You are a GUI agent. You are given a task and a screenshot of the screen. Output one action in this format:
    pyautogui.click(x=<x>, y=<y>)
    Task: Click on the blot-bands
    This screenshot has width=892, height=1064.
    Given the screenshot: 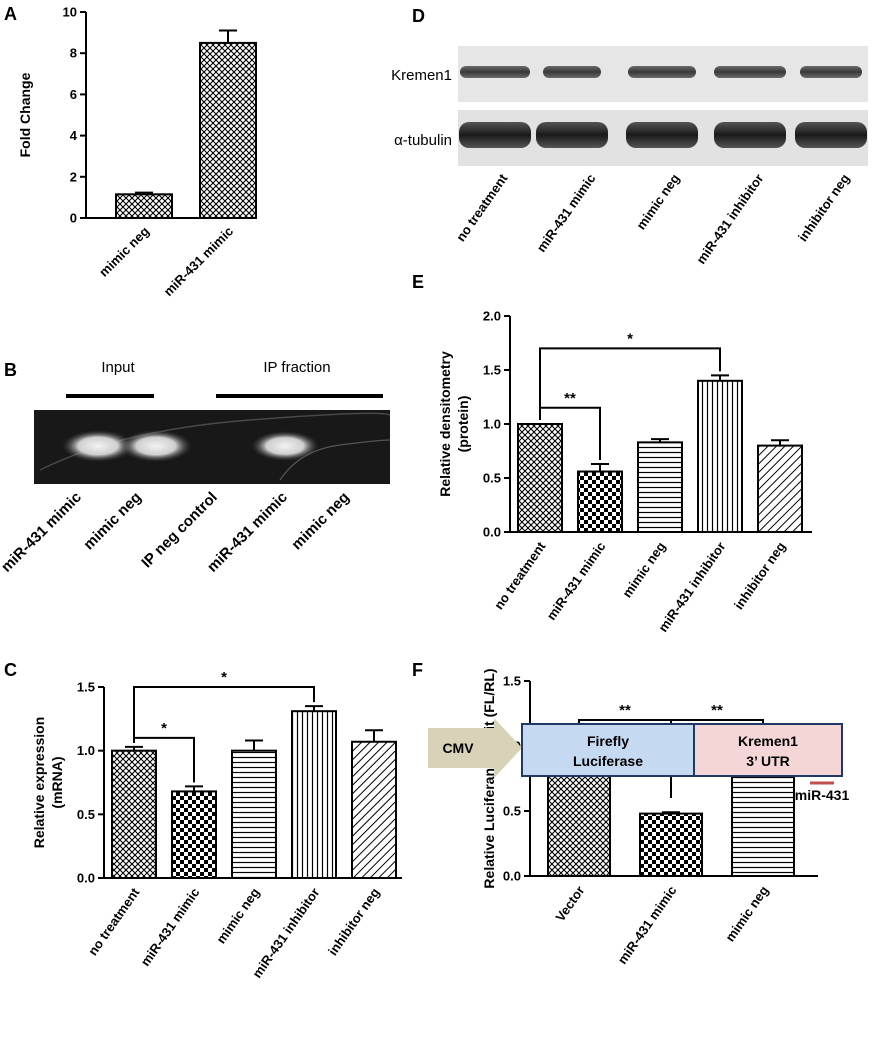 What is the action you would take?
    pyautogui.click(x=663, y=107)
    